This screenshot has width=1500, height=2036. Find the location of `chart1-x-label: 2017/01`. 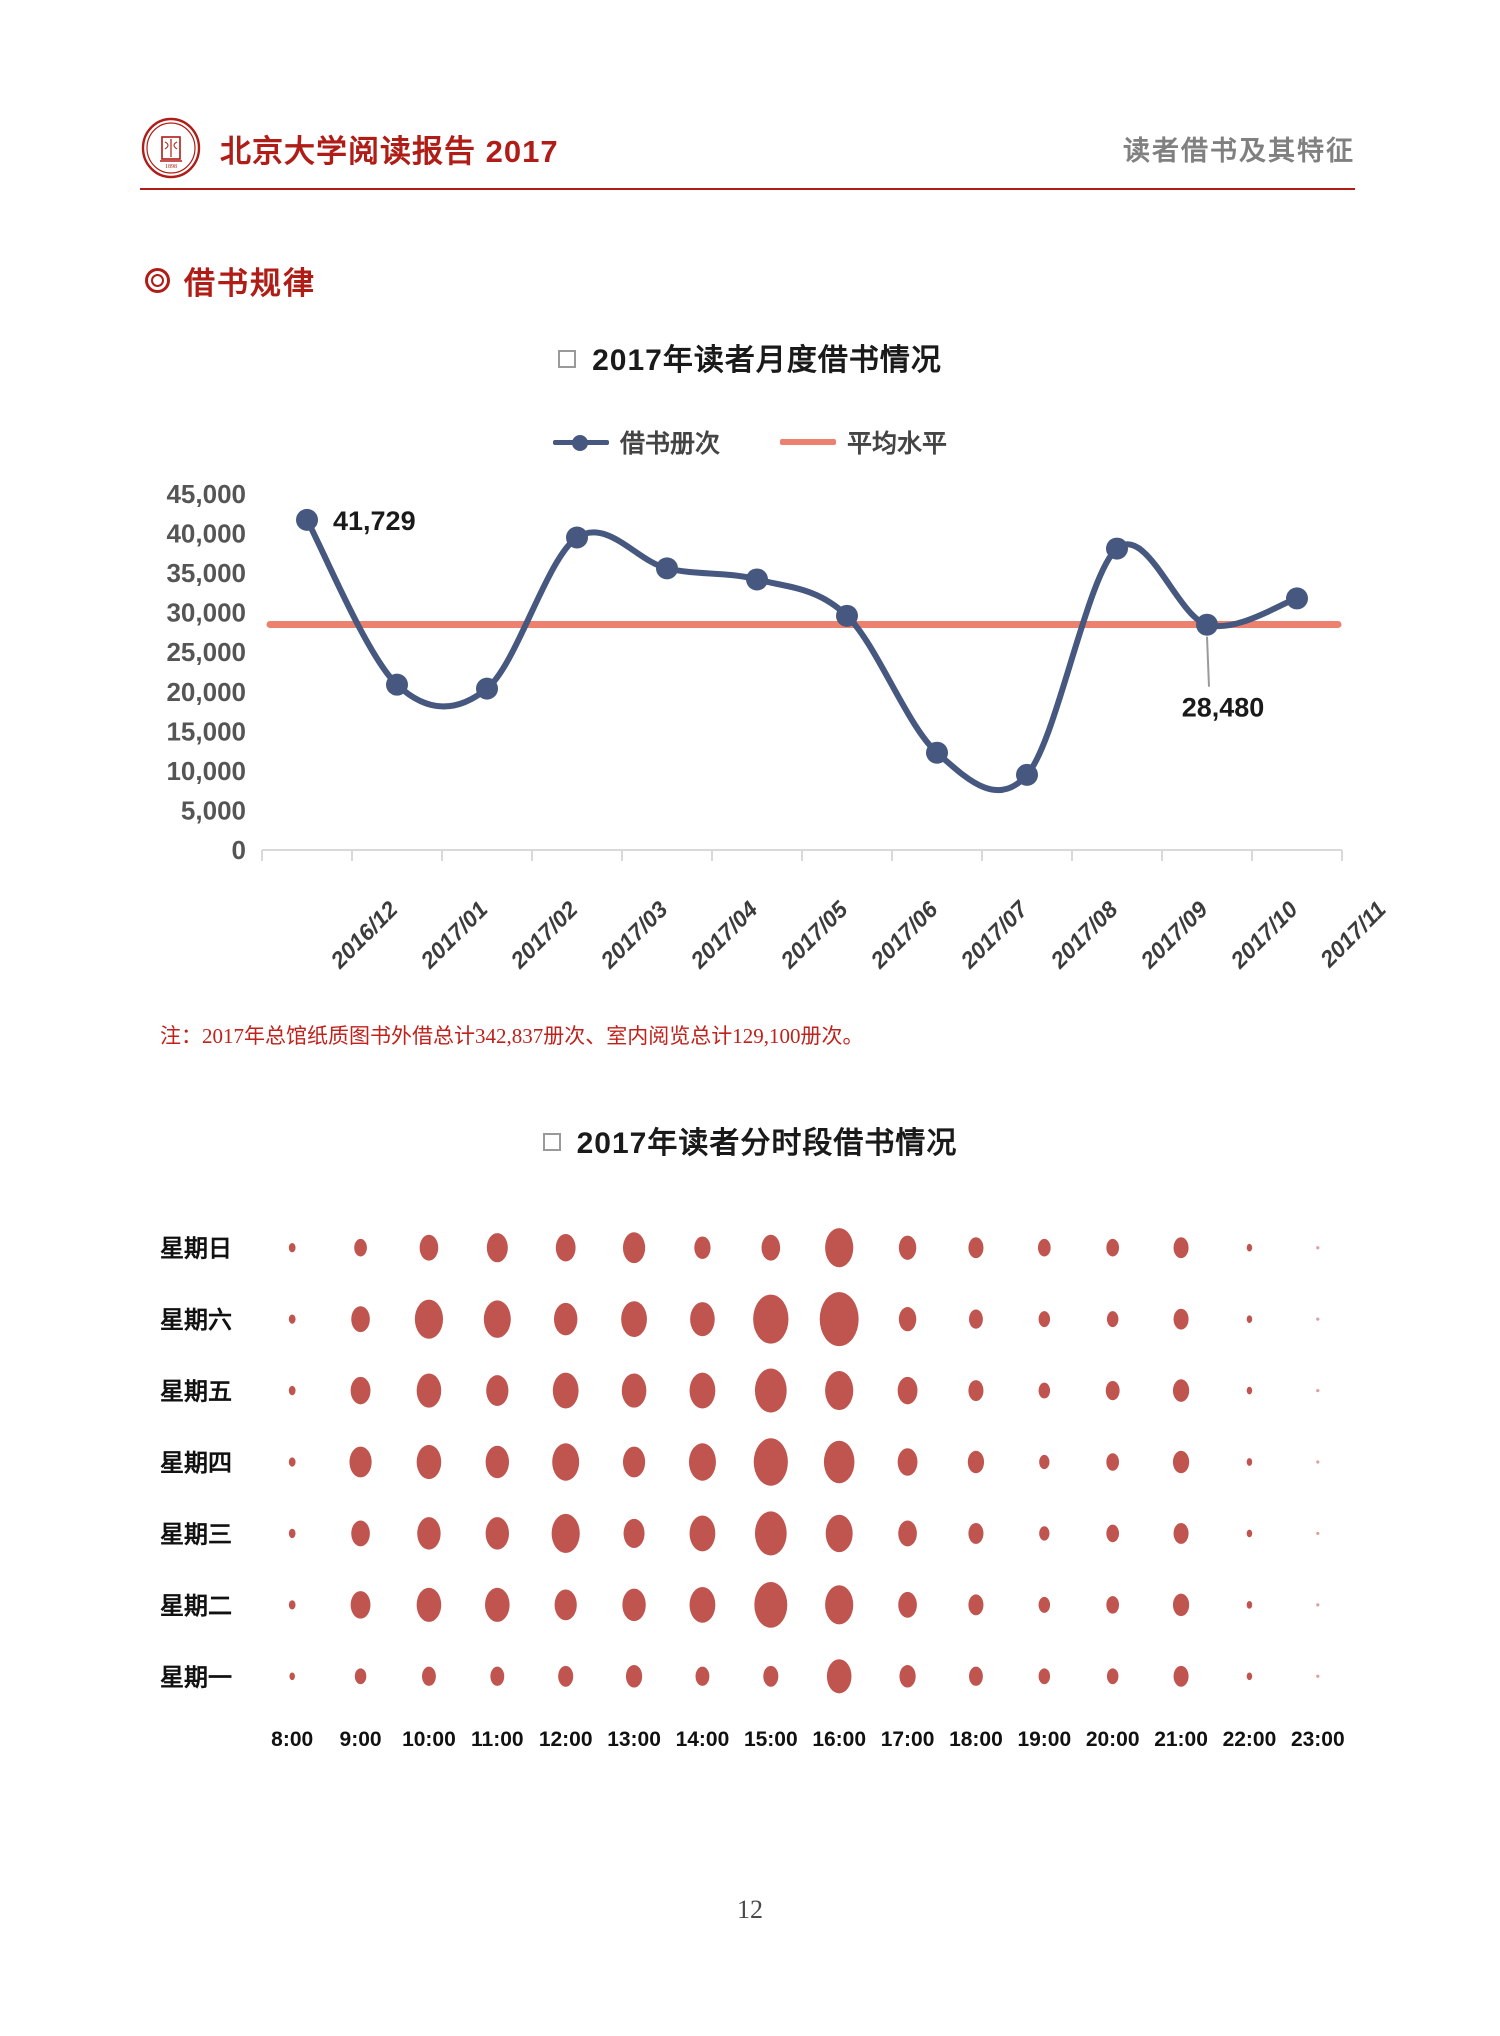

chart1-x-label: 2017/01 is located at coordinates (454, 935).